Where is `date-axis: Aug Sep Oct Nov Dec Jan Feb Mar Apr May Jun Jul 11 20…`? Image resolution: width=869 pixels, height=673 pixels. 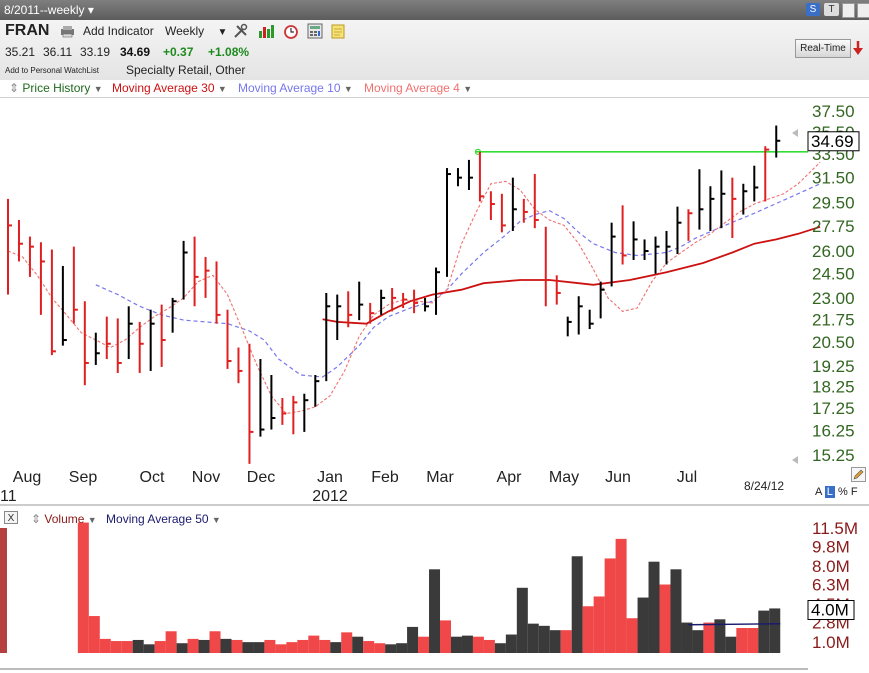
date-axis: Aug Sep Oct Nov Dec Jan Feb Mar Apr May Jun Jul 11 20… is located at coordinates (348, 487).